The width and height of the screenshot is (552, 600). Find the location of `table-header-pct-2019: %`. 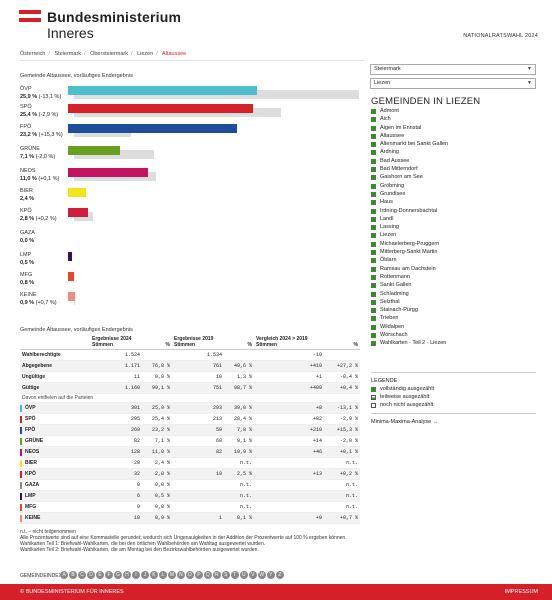

table-header-pct-2019: % is located at coordinates (239, 342).